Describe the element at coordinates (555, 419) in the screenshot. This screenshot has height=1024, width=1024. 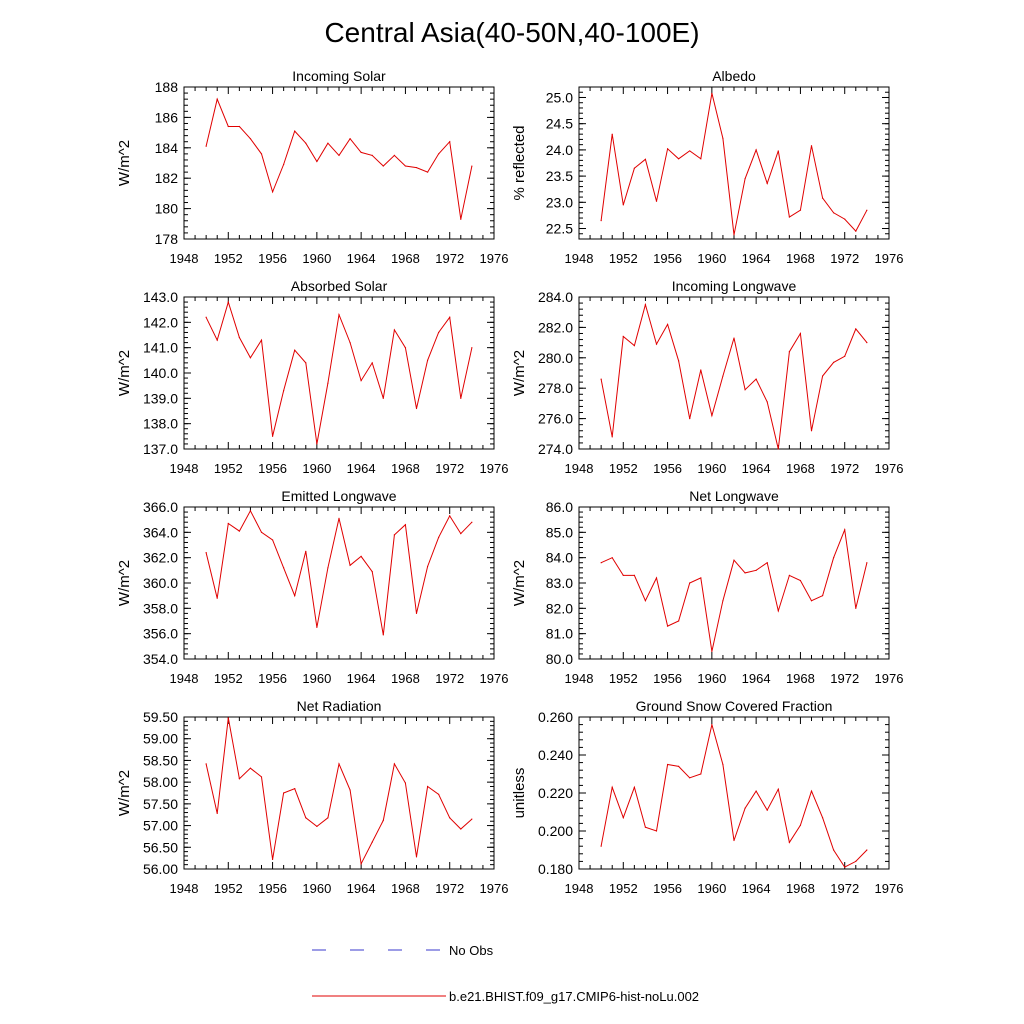
I see `y-tick-label: 276.0` at that location.